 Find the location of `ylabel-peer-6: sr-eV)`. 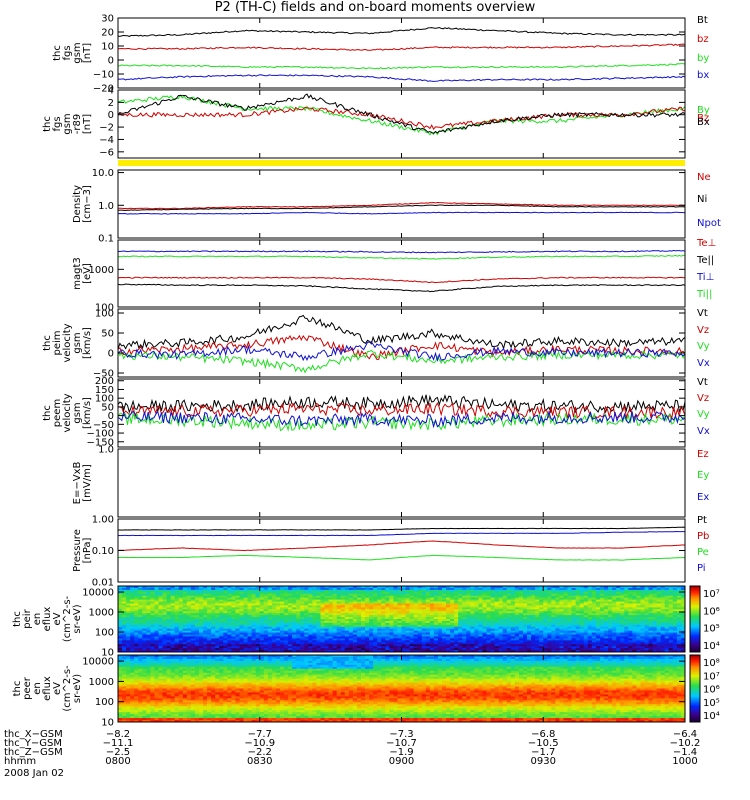

ylabel-peer-6: sr-eV) is located at coordinates (77, 688).